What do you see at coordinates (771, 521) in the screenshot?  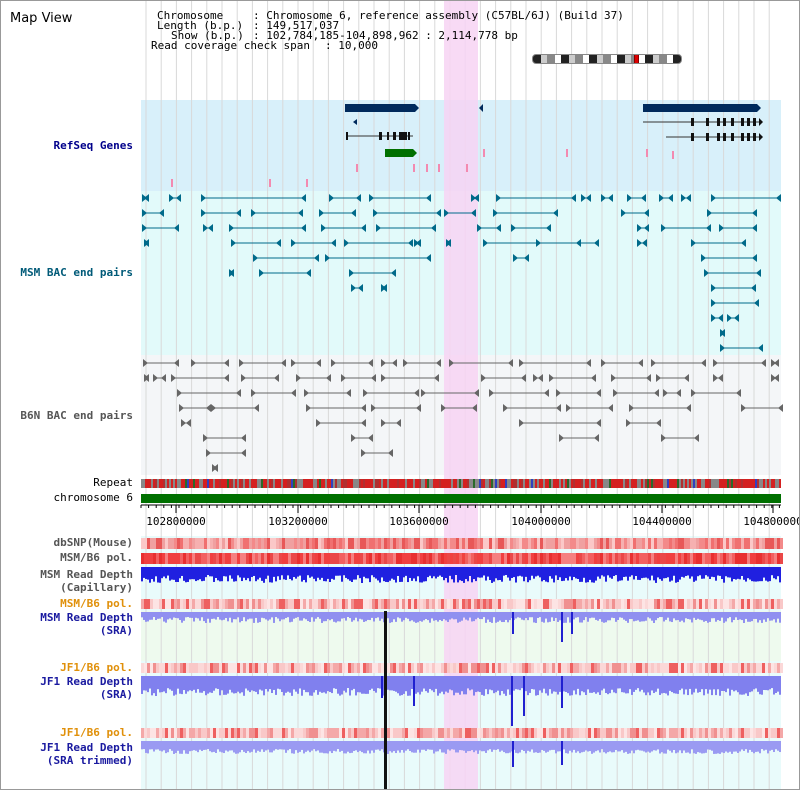 I see `ruler-tick-label: 104800000` at bounding box center [771, 521].